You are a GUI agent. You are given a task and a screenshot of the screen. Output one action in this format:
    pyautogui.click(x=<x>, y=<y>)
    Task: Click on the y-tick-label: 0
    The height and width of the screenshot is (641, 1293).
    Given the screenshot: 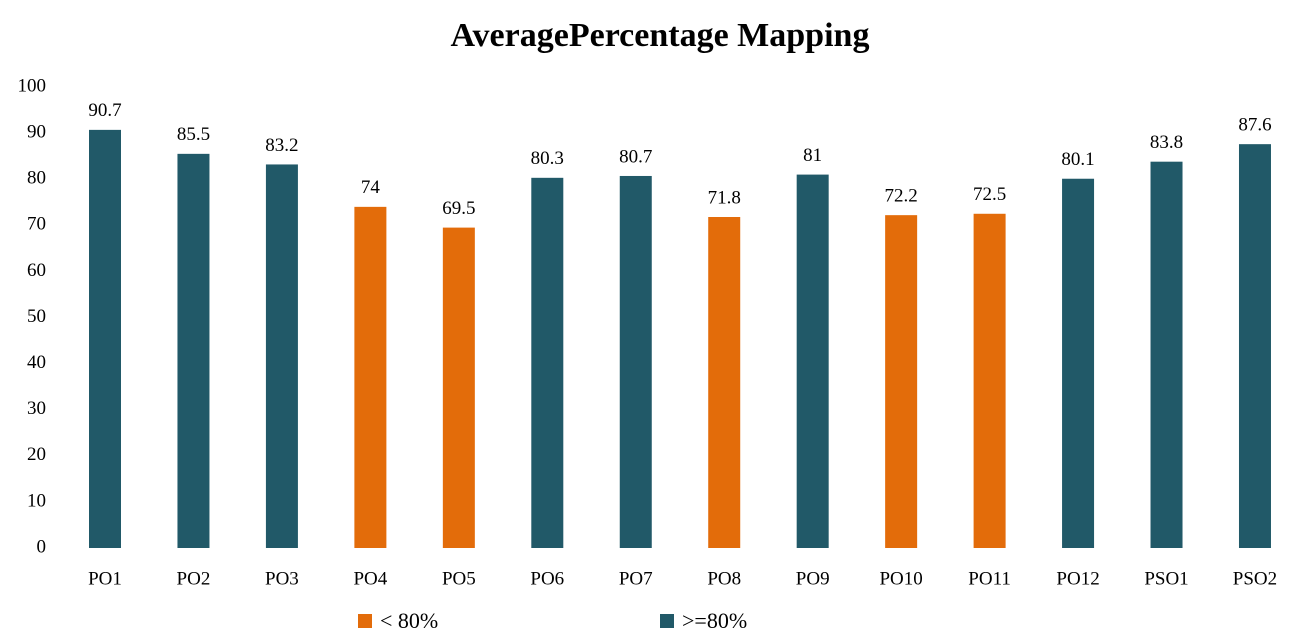 What is the action you would take?
    pyautogui.click(x=42, y=546)
    